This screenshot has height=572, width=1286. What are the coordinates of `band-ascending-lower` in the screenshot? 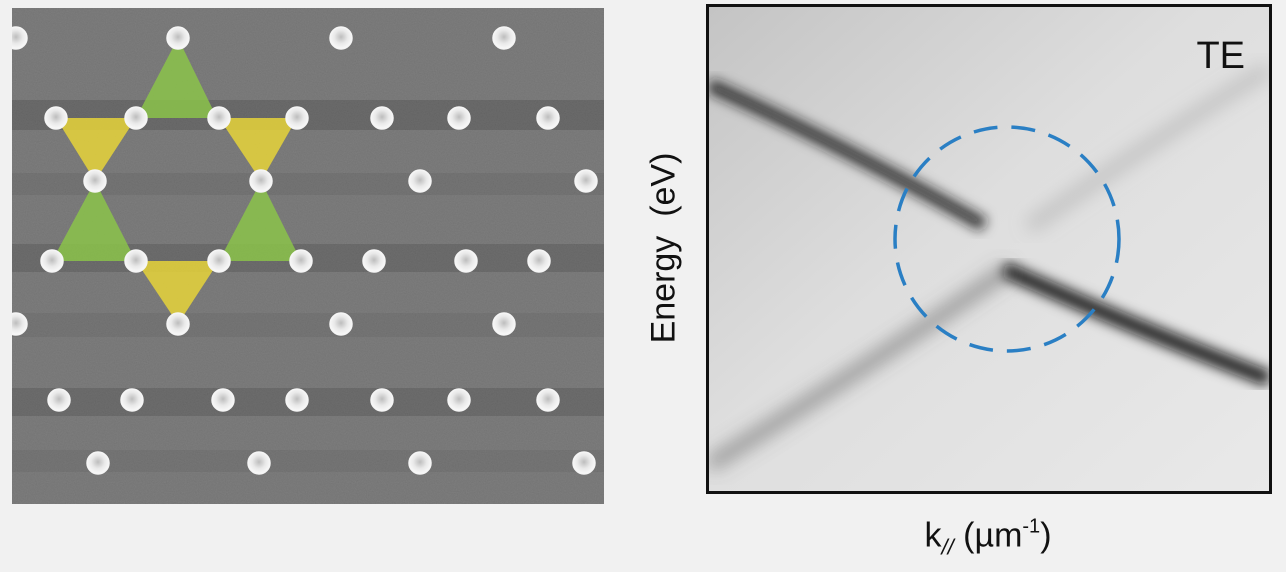 It's located at (861, 367).